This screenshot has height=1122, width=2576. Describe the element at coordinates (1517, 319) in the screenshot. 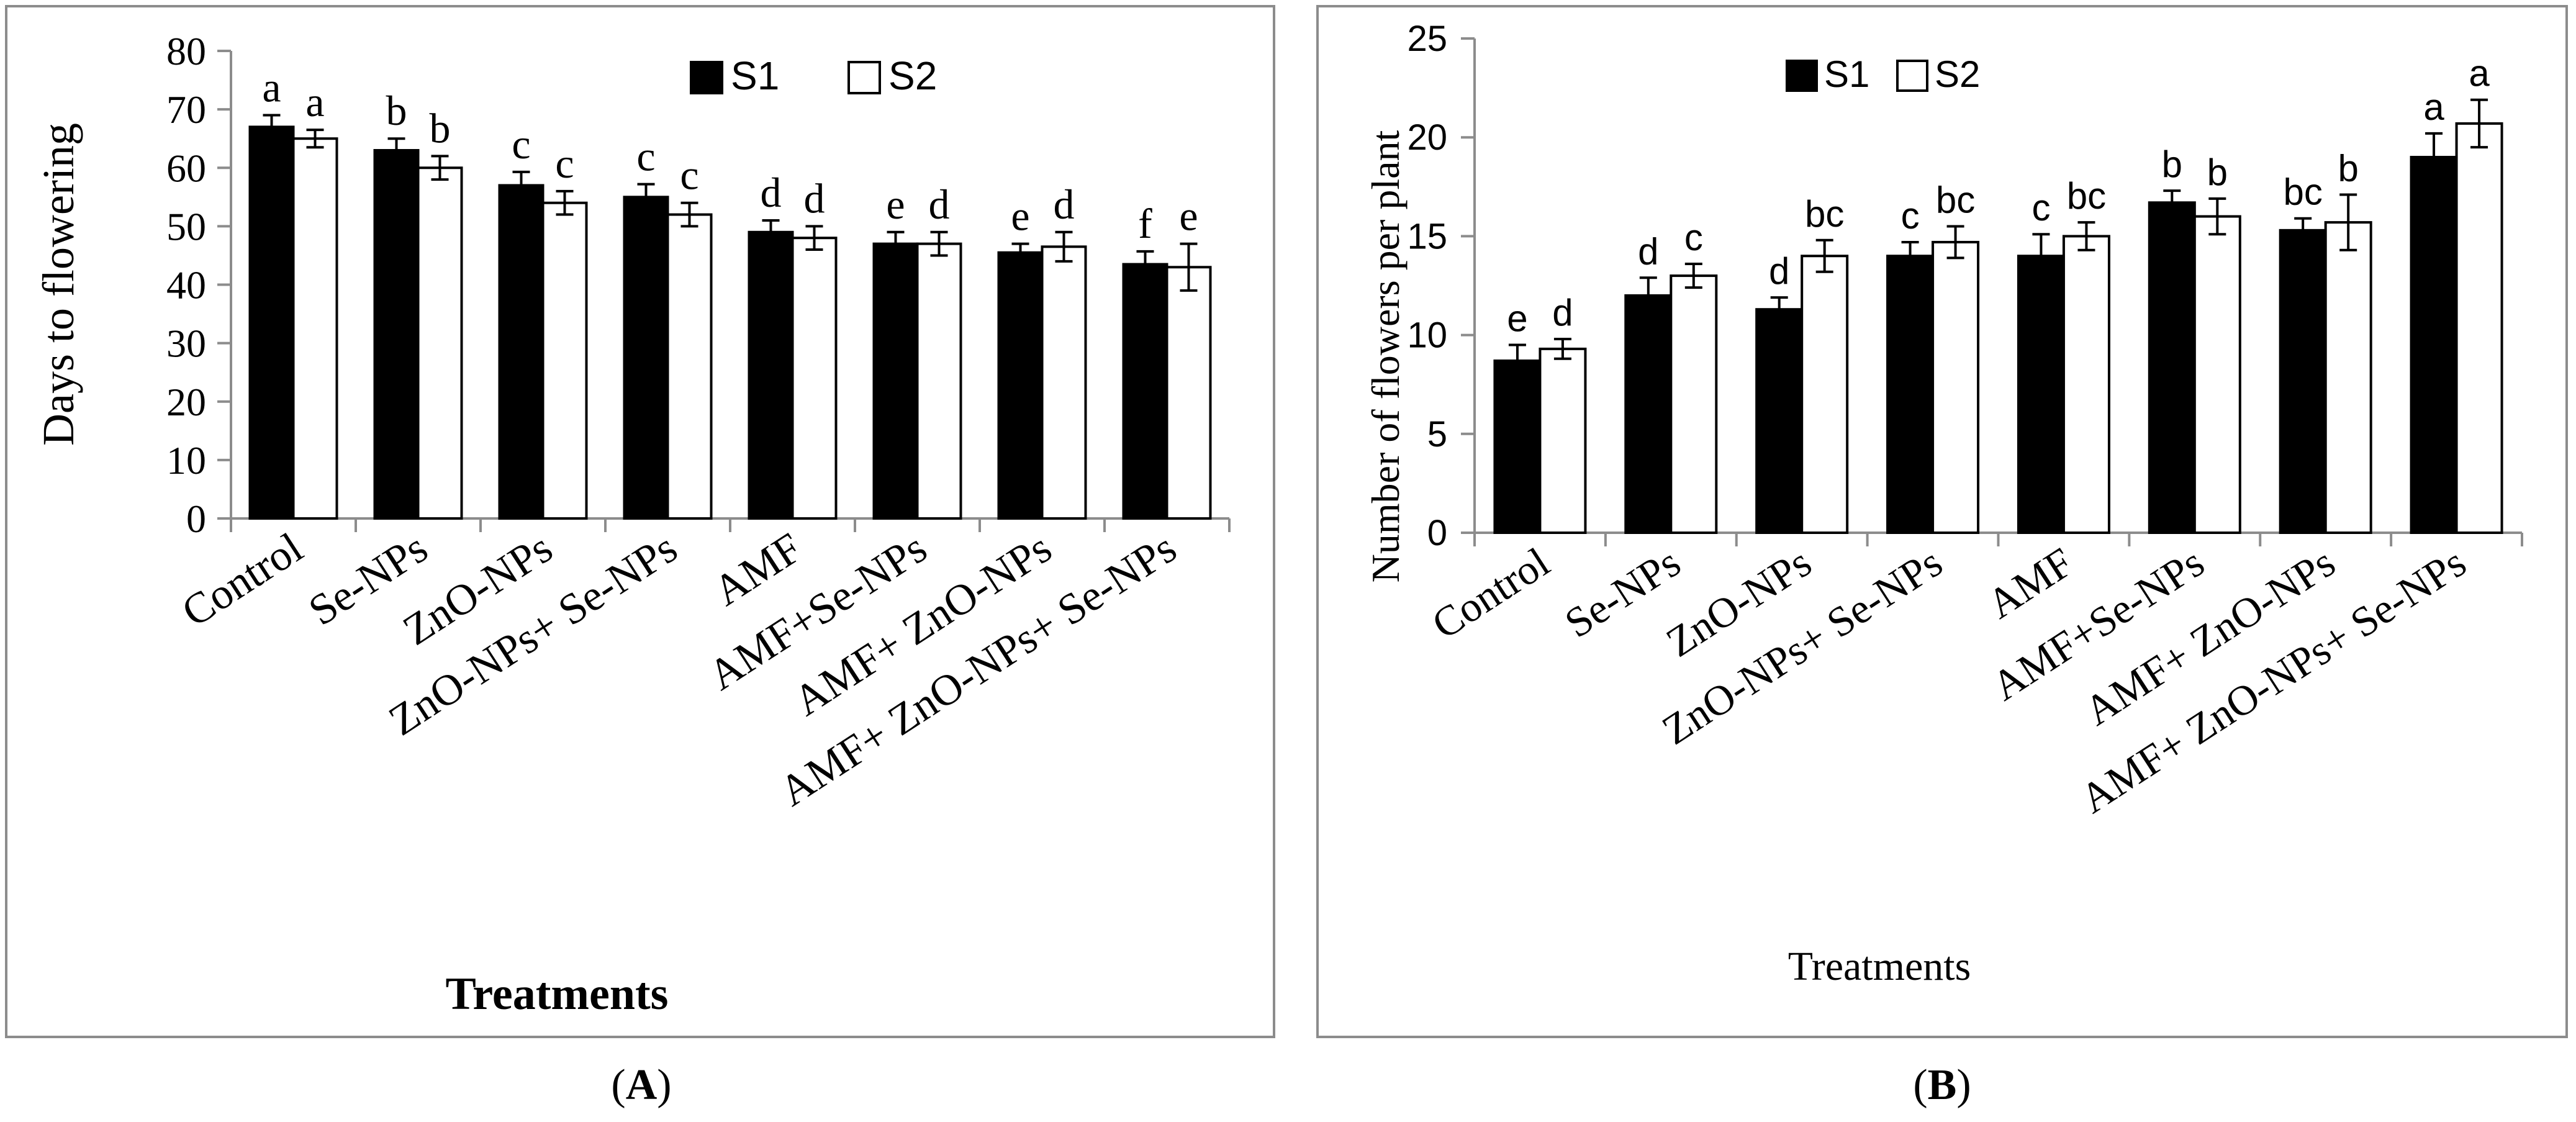

I see `significance-label-s1-control: e` at that location.